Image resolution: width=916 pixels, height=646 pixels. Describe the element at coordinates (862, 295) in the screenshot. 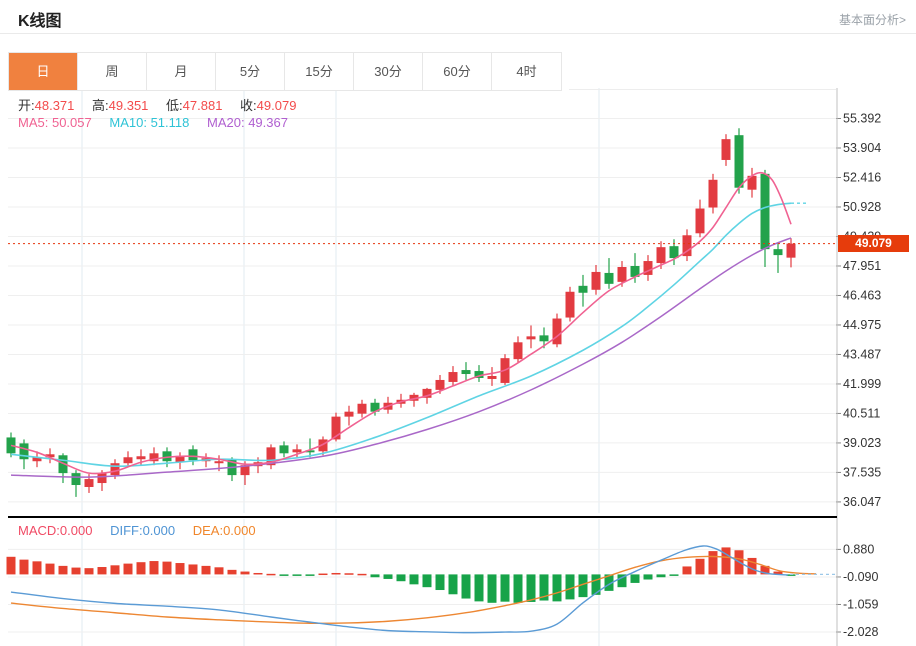

I see `svg-text: 46.463` at that location.